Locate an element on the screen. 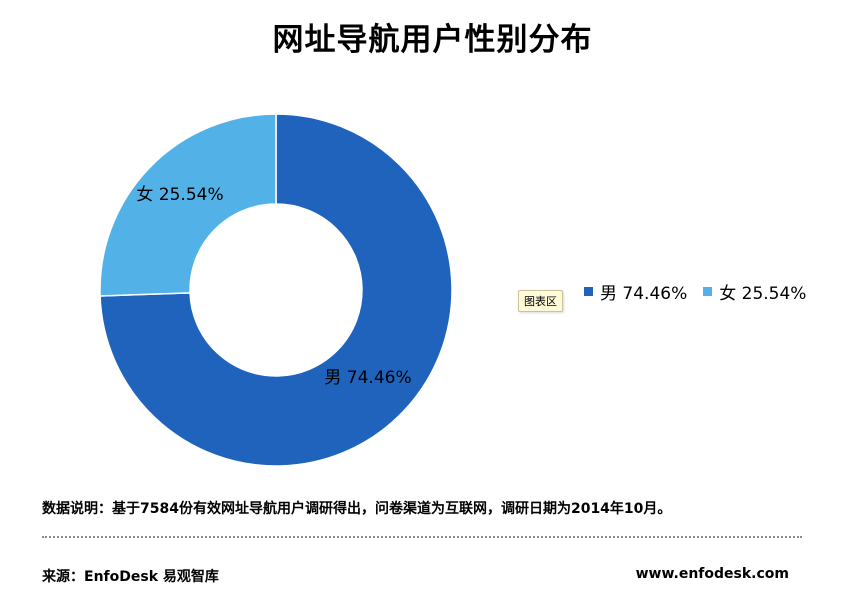 This screenshot has width=865, height=599. legend: 男 74.46% 女 25.54% is located at coordinates (703, 291).